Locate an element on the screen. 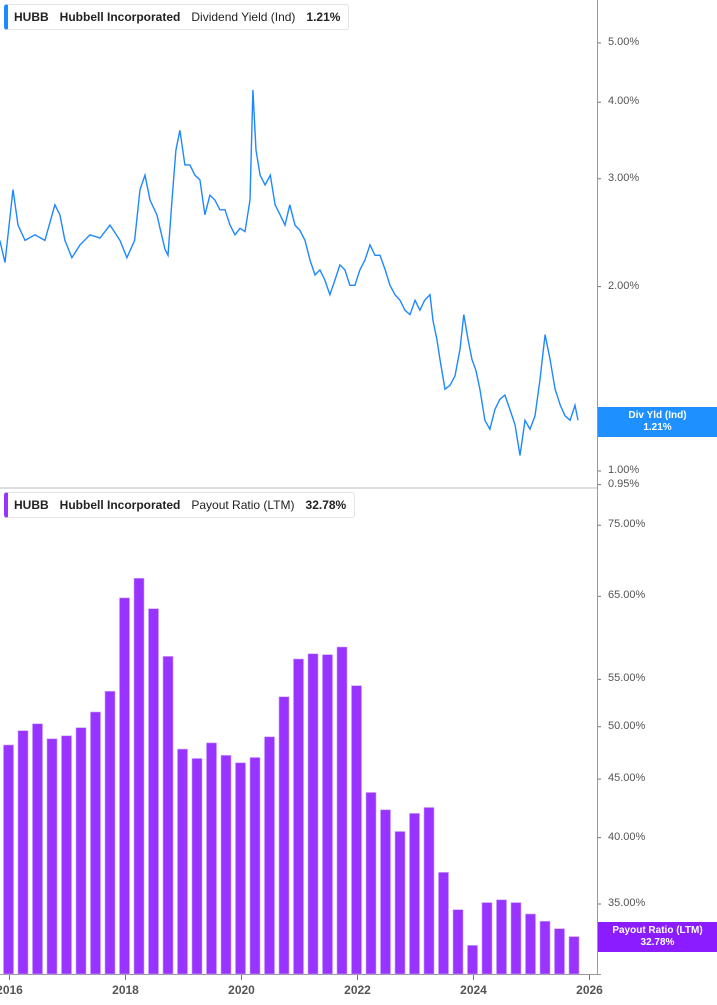 The image size is (717, 1005). tag-label: Div Yld (Ind) is located at coordinates (657, 415).